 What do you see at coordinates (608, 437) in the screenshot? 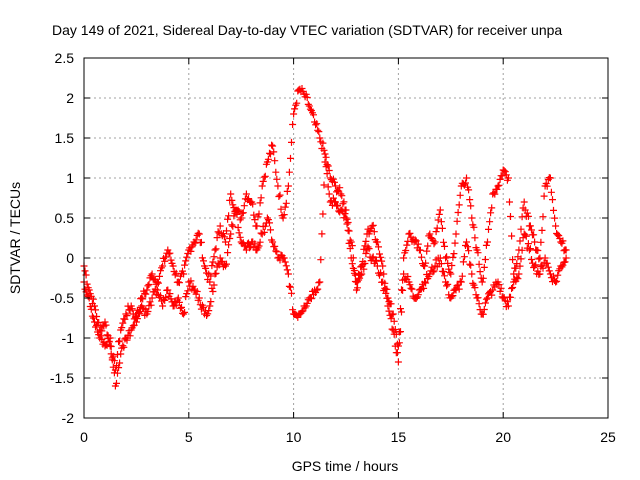
I see `x-tick-label: 25` at bounding box center [608, 437].